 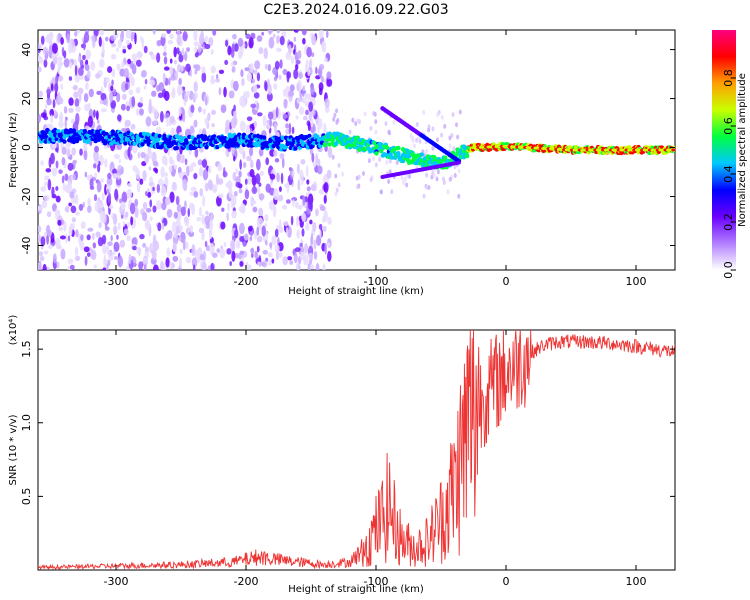 What do you see at coordinates (26, 246) in the screenshot?
I see `spectrogram-ytick-label: -40` at bounding box center [26, 246].